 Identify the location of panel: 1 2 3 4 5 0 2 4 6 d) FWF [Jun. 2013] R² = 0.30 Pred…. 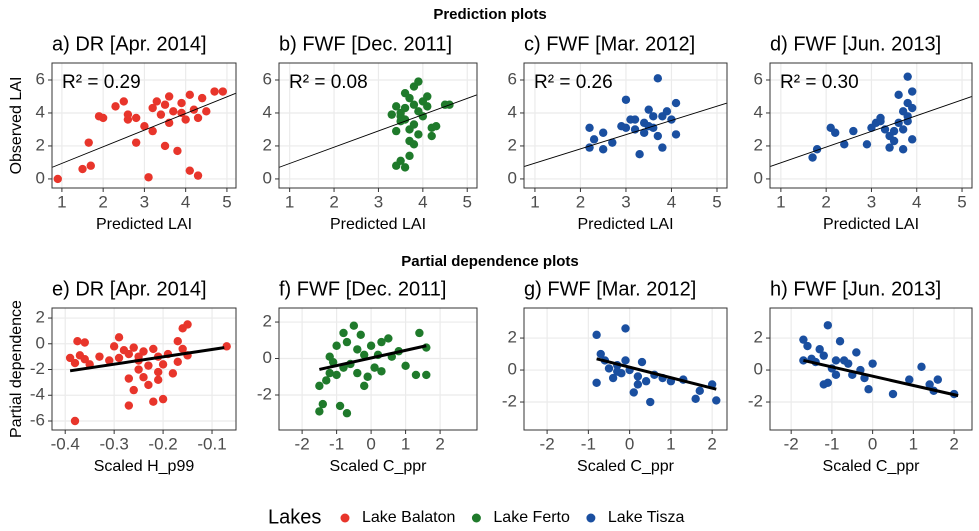
(863, 133).